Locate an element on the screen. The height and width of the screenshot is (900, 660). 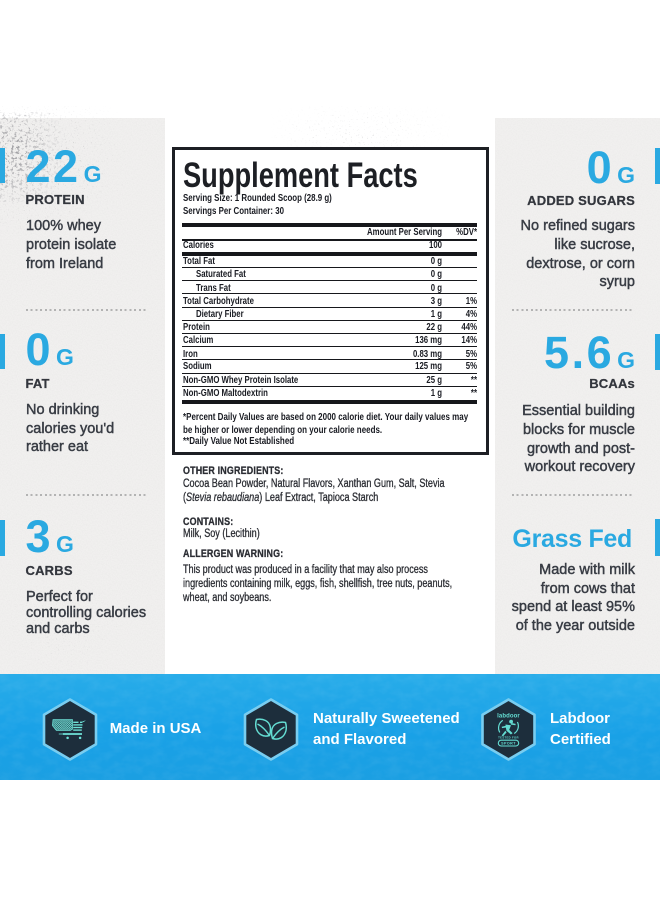
svg-text: labdoor is located at coordinates (508, 717).